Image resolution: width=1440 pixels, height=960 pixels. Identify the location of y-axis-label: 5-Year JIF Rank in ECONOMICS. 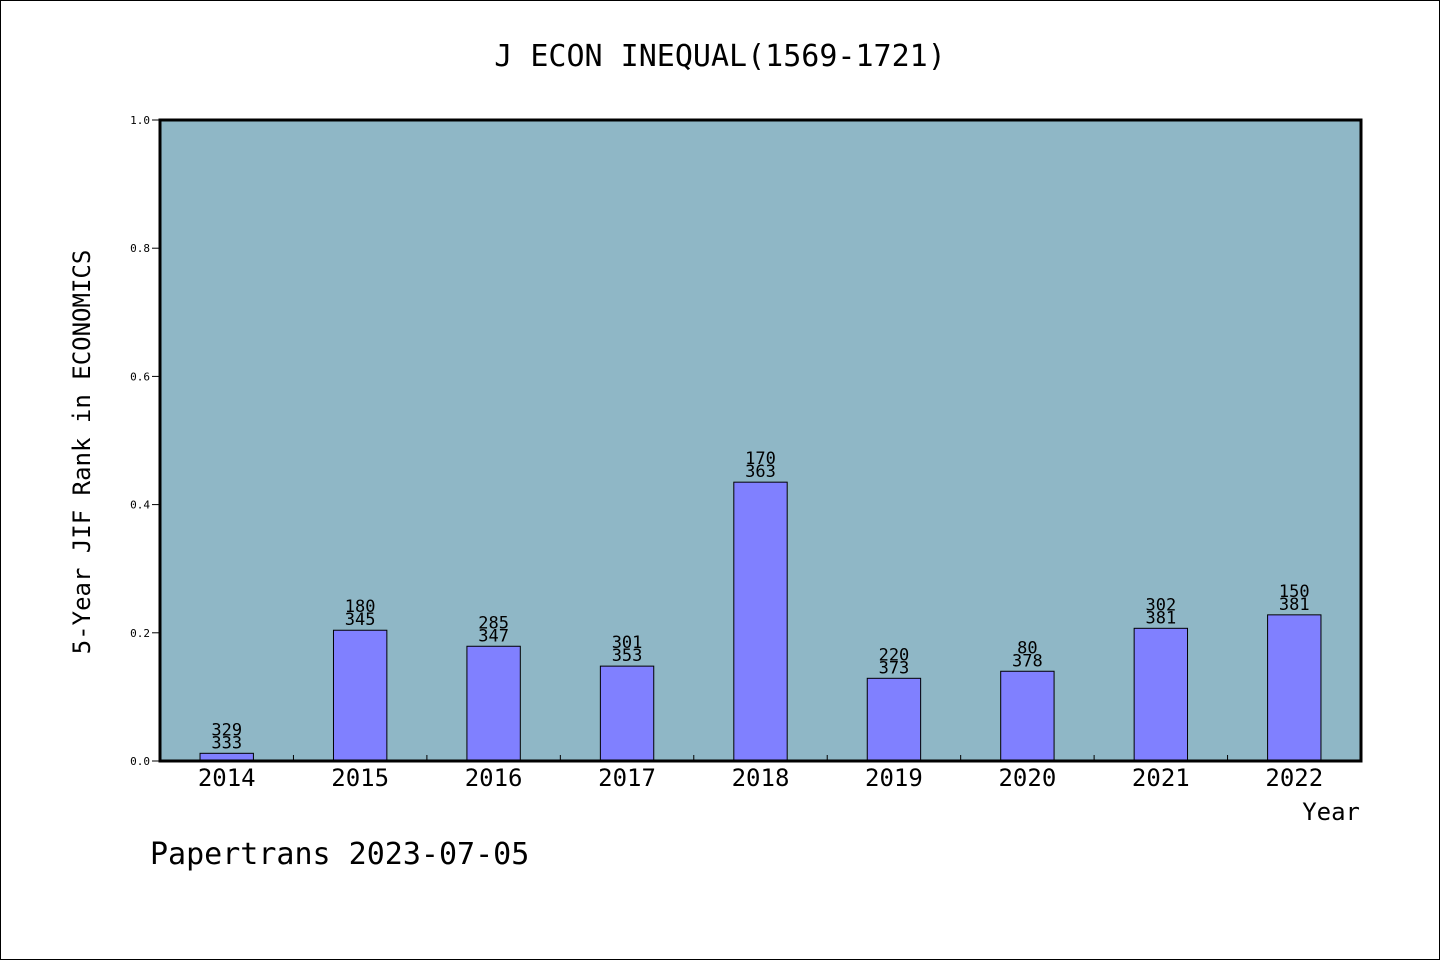
(82, 452).